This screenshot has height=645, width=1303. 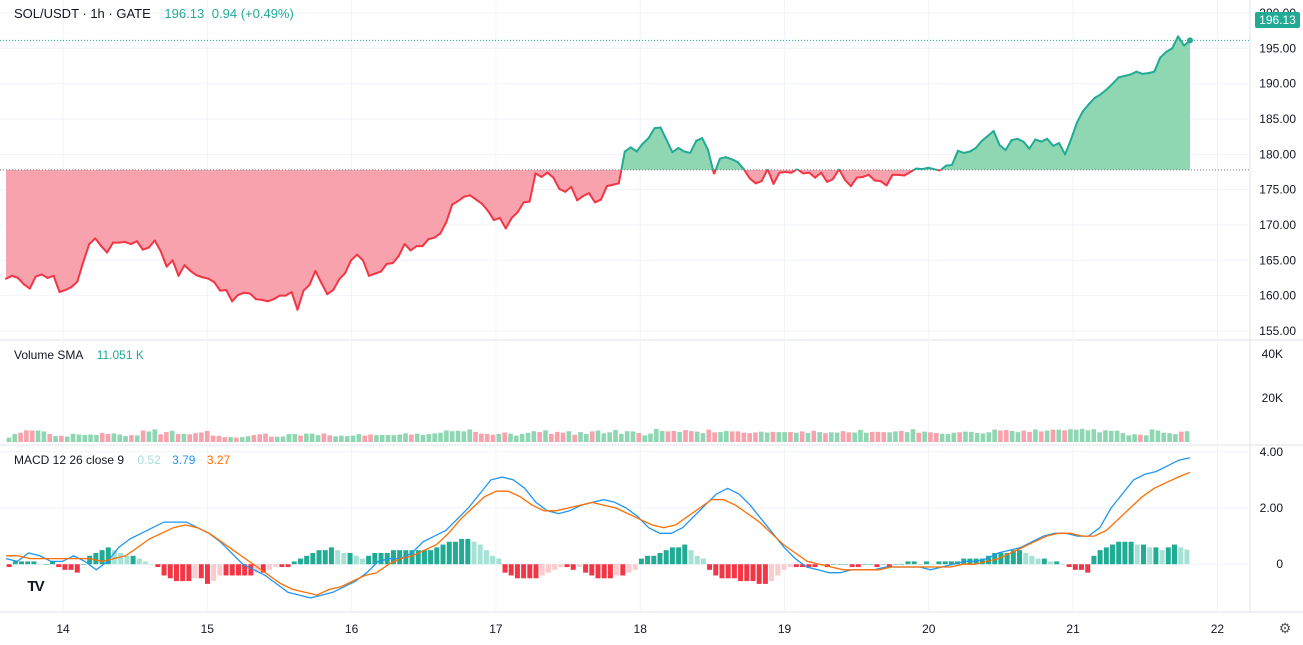 I want to click on gear-icon: ⚙, so click(x=1285, y=628).